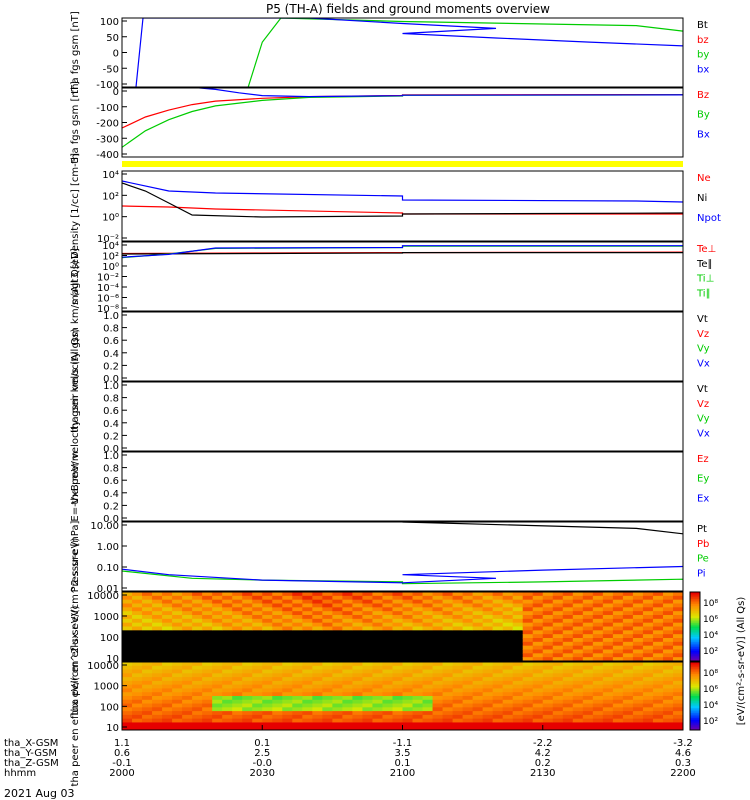  Describe the element at coordinates (122, 753) in the screenshot. I see `x-tick-label: 0.6` at that location.